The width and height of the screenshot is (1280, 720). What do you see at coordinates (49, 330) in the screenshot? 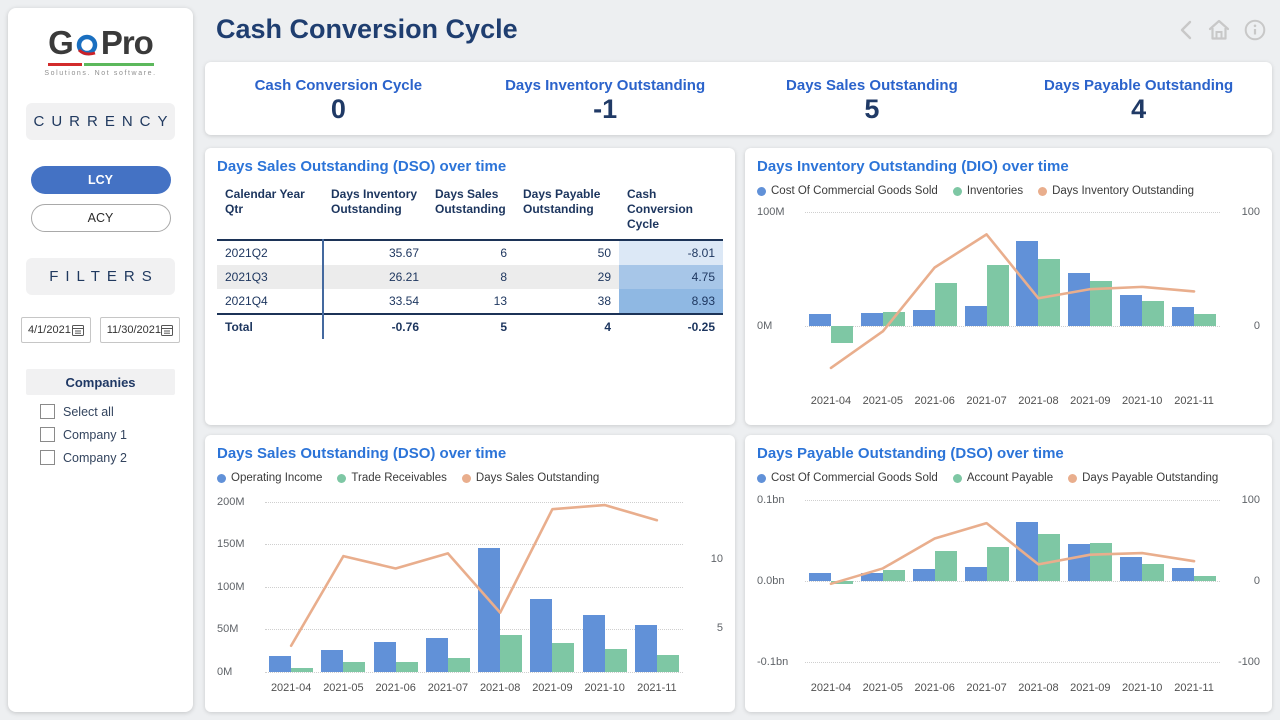
I see `start-date-value: 4/1/2021` at bounding box center [49, 330].